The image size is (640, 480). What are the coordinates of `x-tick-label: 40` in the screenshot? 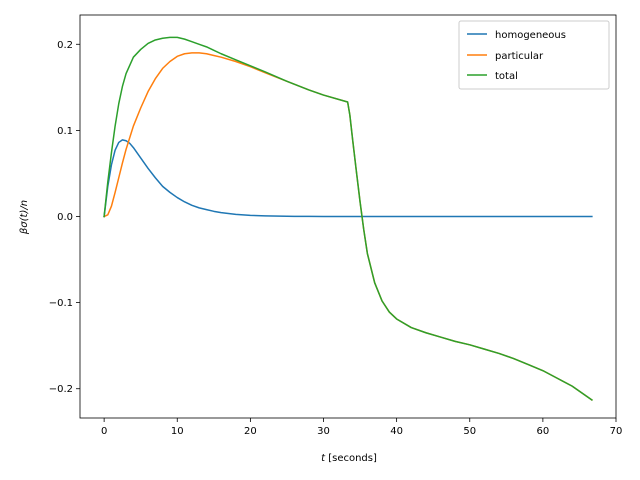 It's located at (396, 431).